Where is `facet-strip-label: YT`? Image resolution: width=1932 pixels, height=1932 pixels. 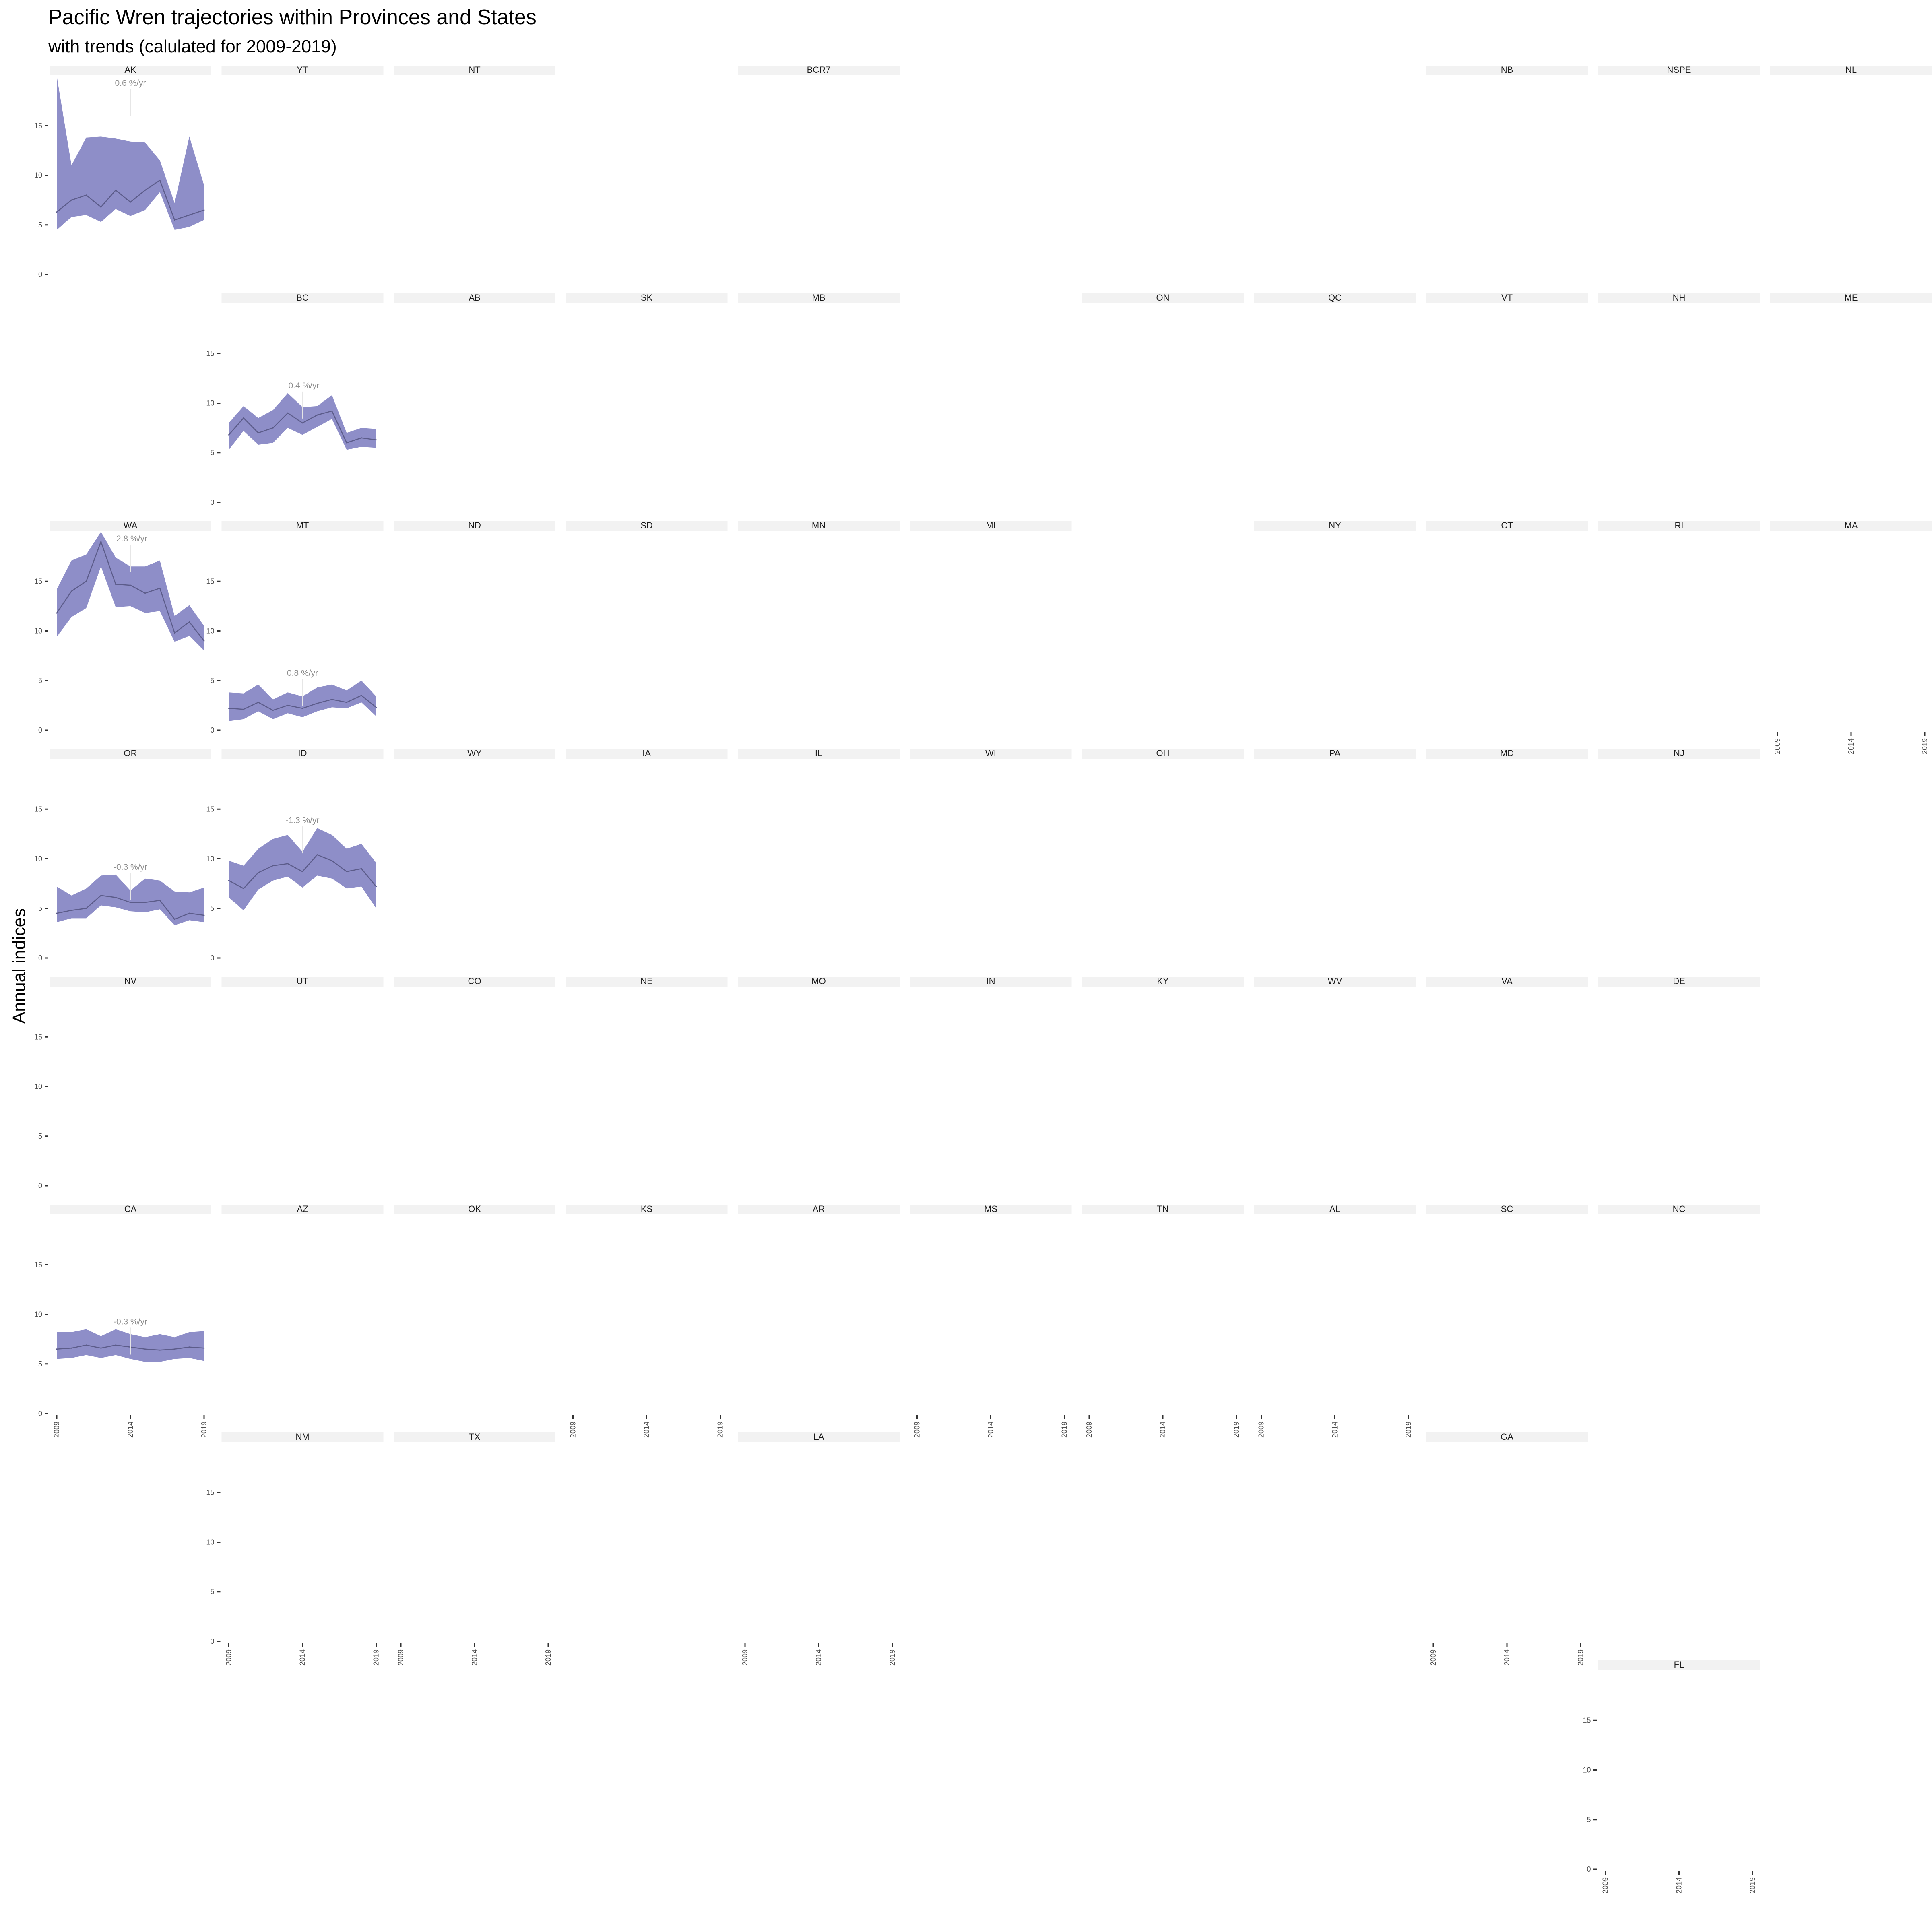 facet-strip-label: YT is located at coordinates (302, 70).